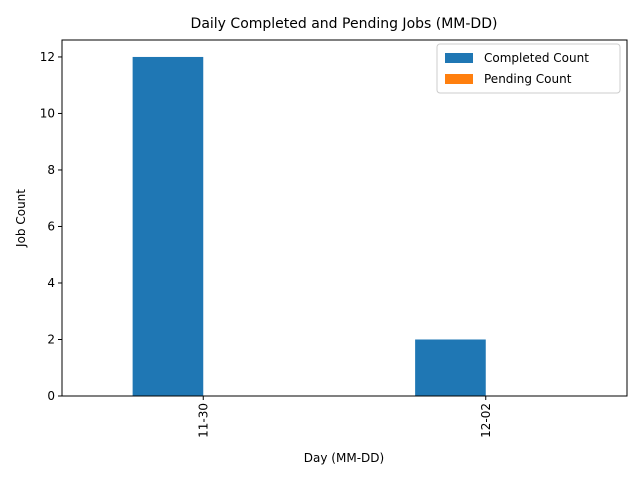 The image size is (640, 480). I want to click on legend-box, so click(528, 68).